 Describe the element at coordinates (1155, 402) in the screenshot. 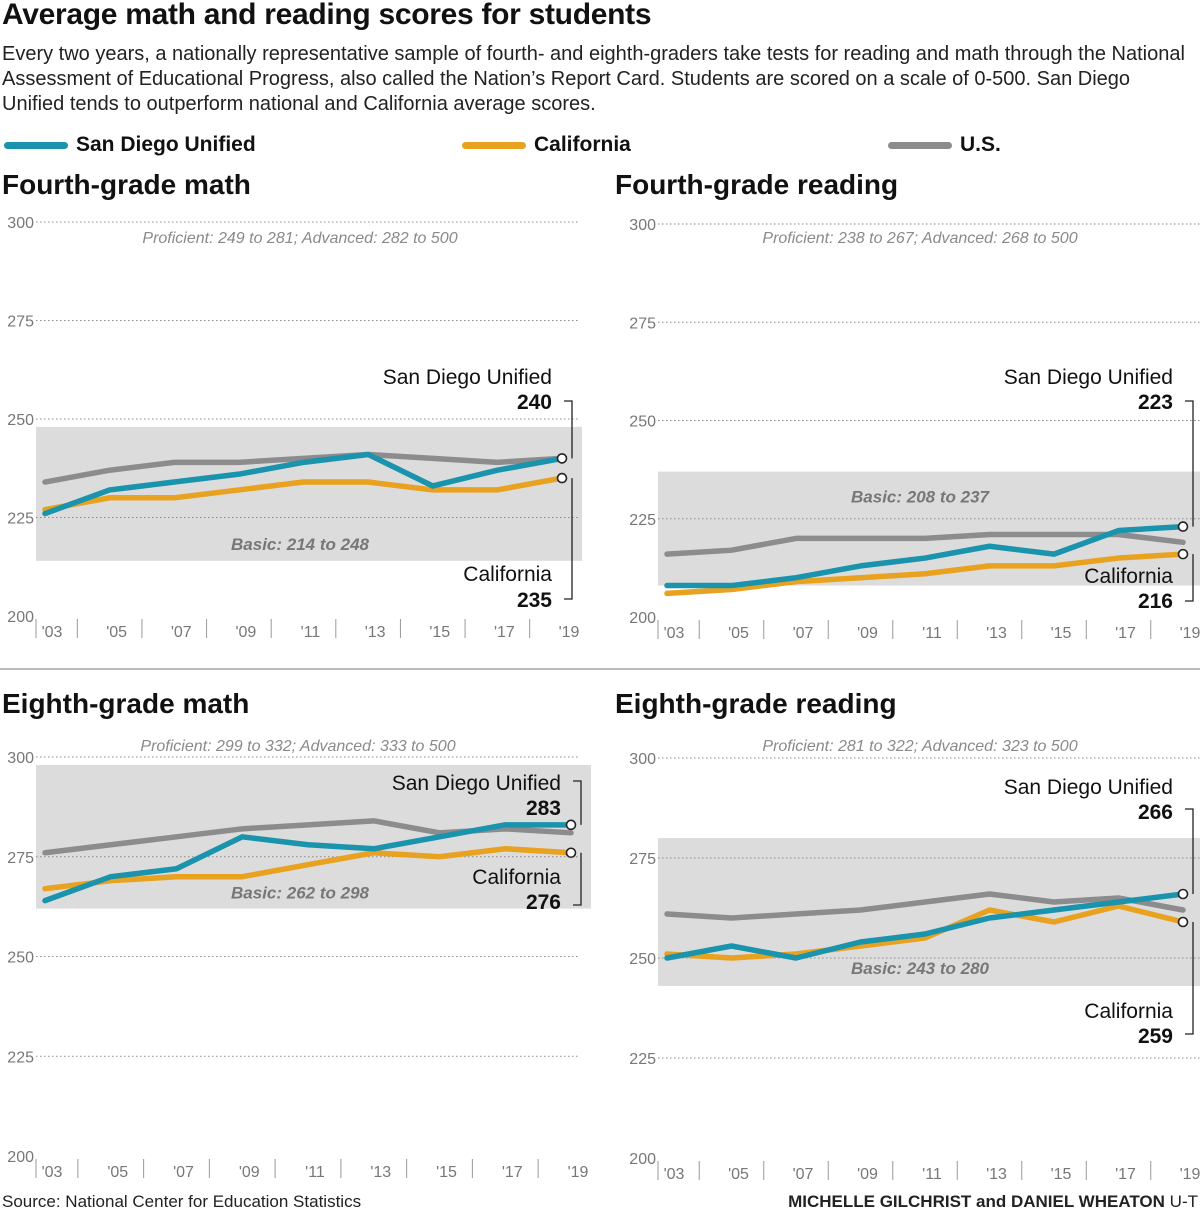

I see `end-label-value: 223` at that location.